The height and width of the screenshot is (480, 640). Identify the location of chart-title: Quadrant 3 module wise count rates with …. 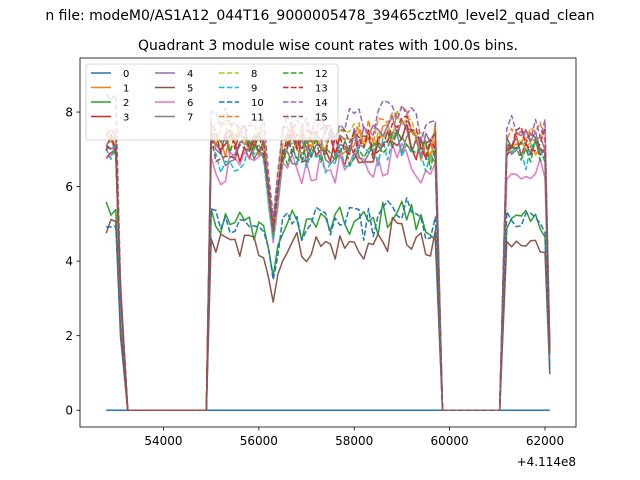
(328, 46).